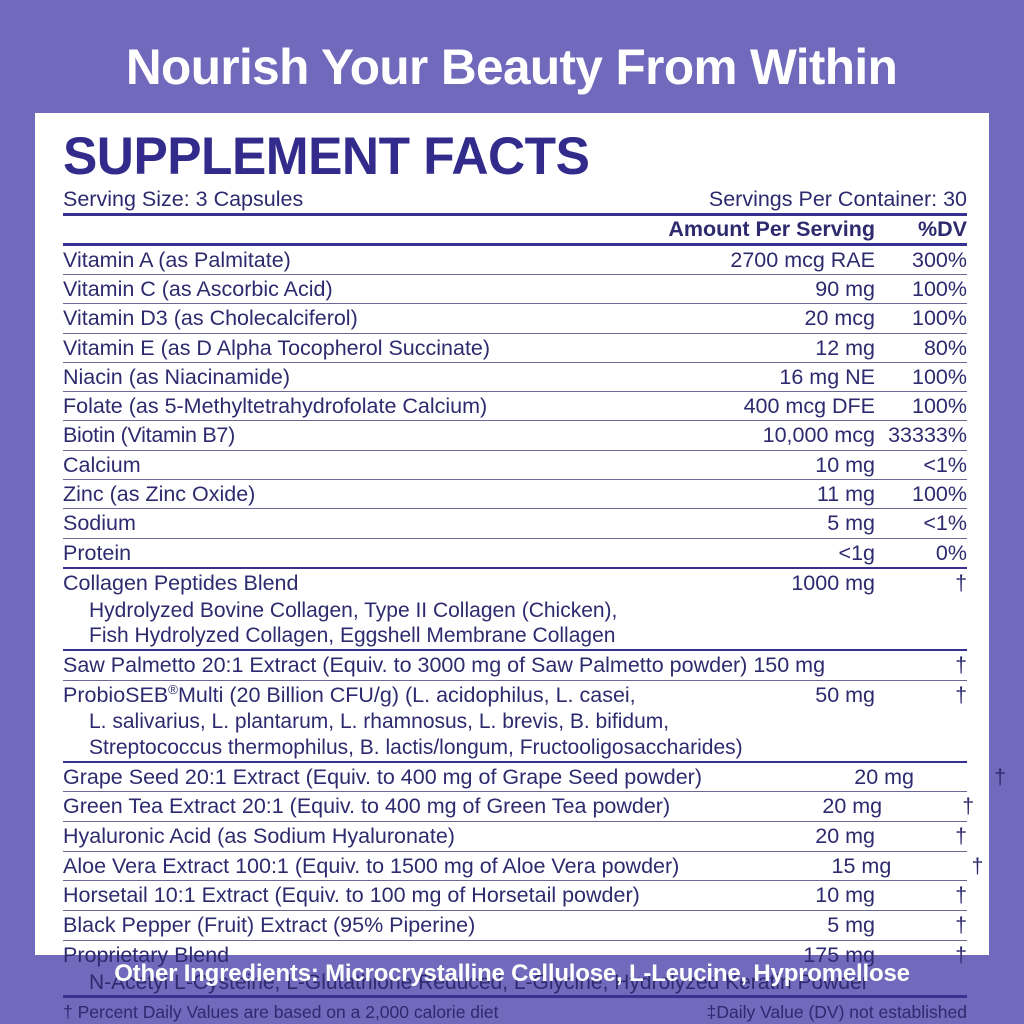  I want to click on blend-name: Collagen Peptides Blend, so click(181, 582).